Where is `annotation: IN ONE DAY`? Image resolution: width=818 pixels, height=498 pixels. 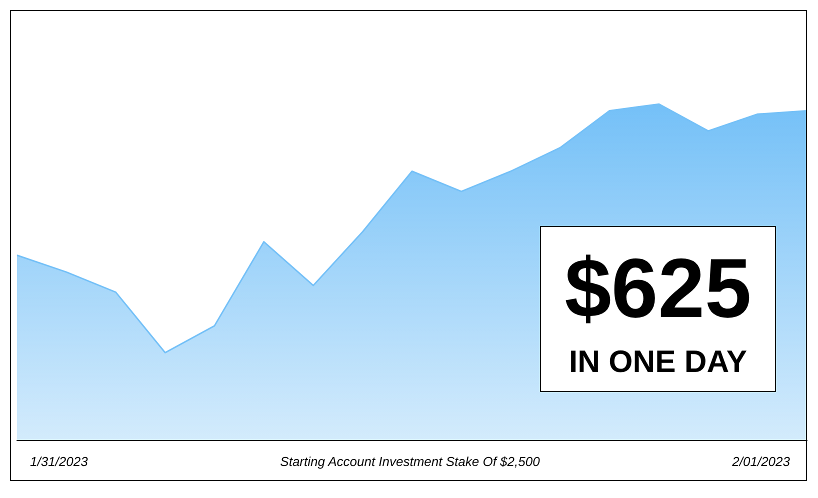
annotation: IN ONE DAY is located at coordinates (658, 362).